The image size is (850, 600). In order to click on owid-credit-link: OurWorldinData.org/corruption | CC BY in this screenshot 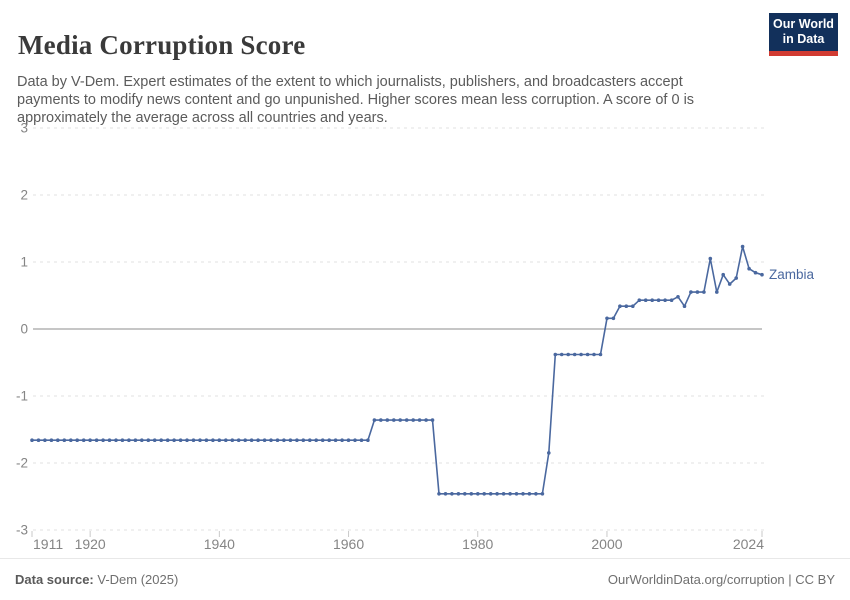, I will do `click(721, 579)`.